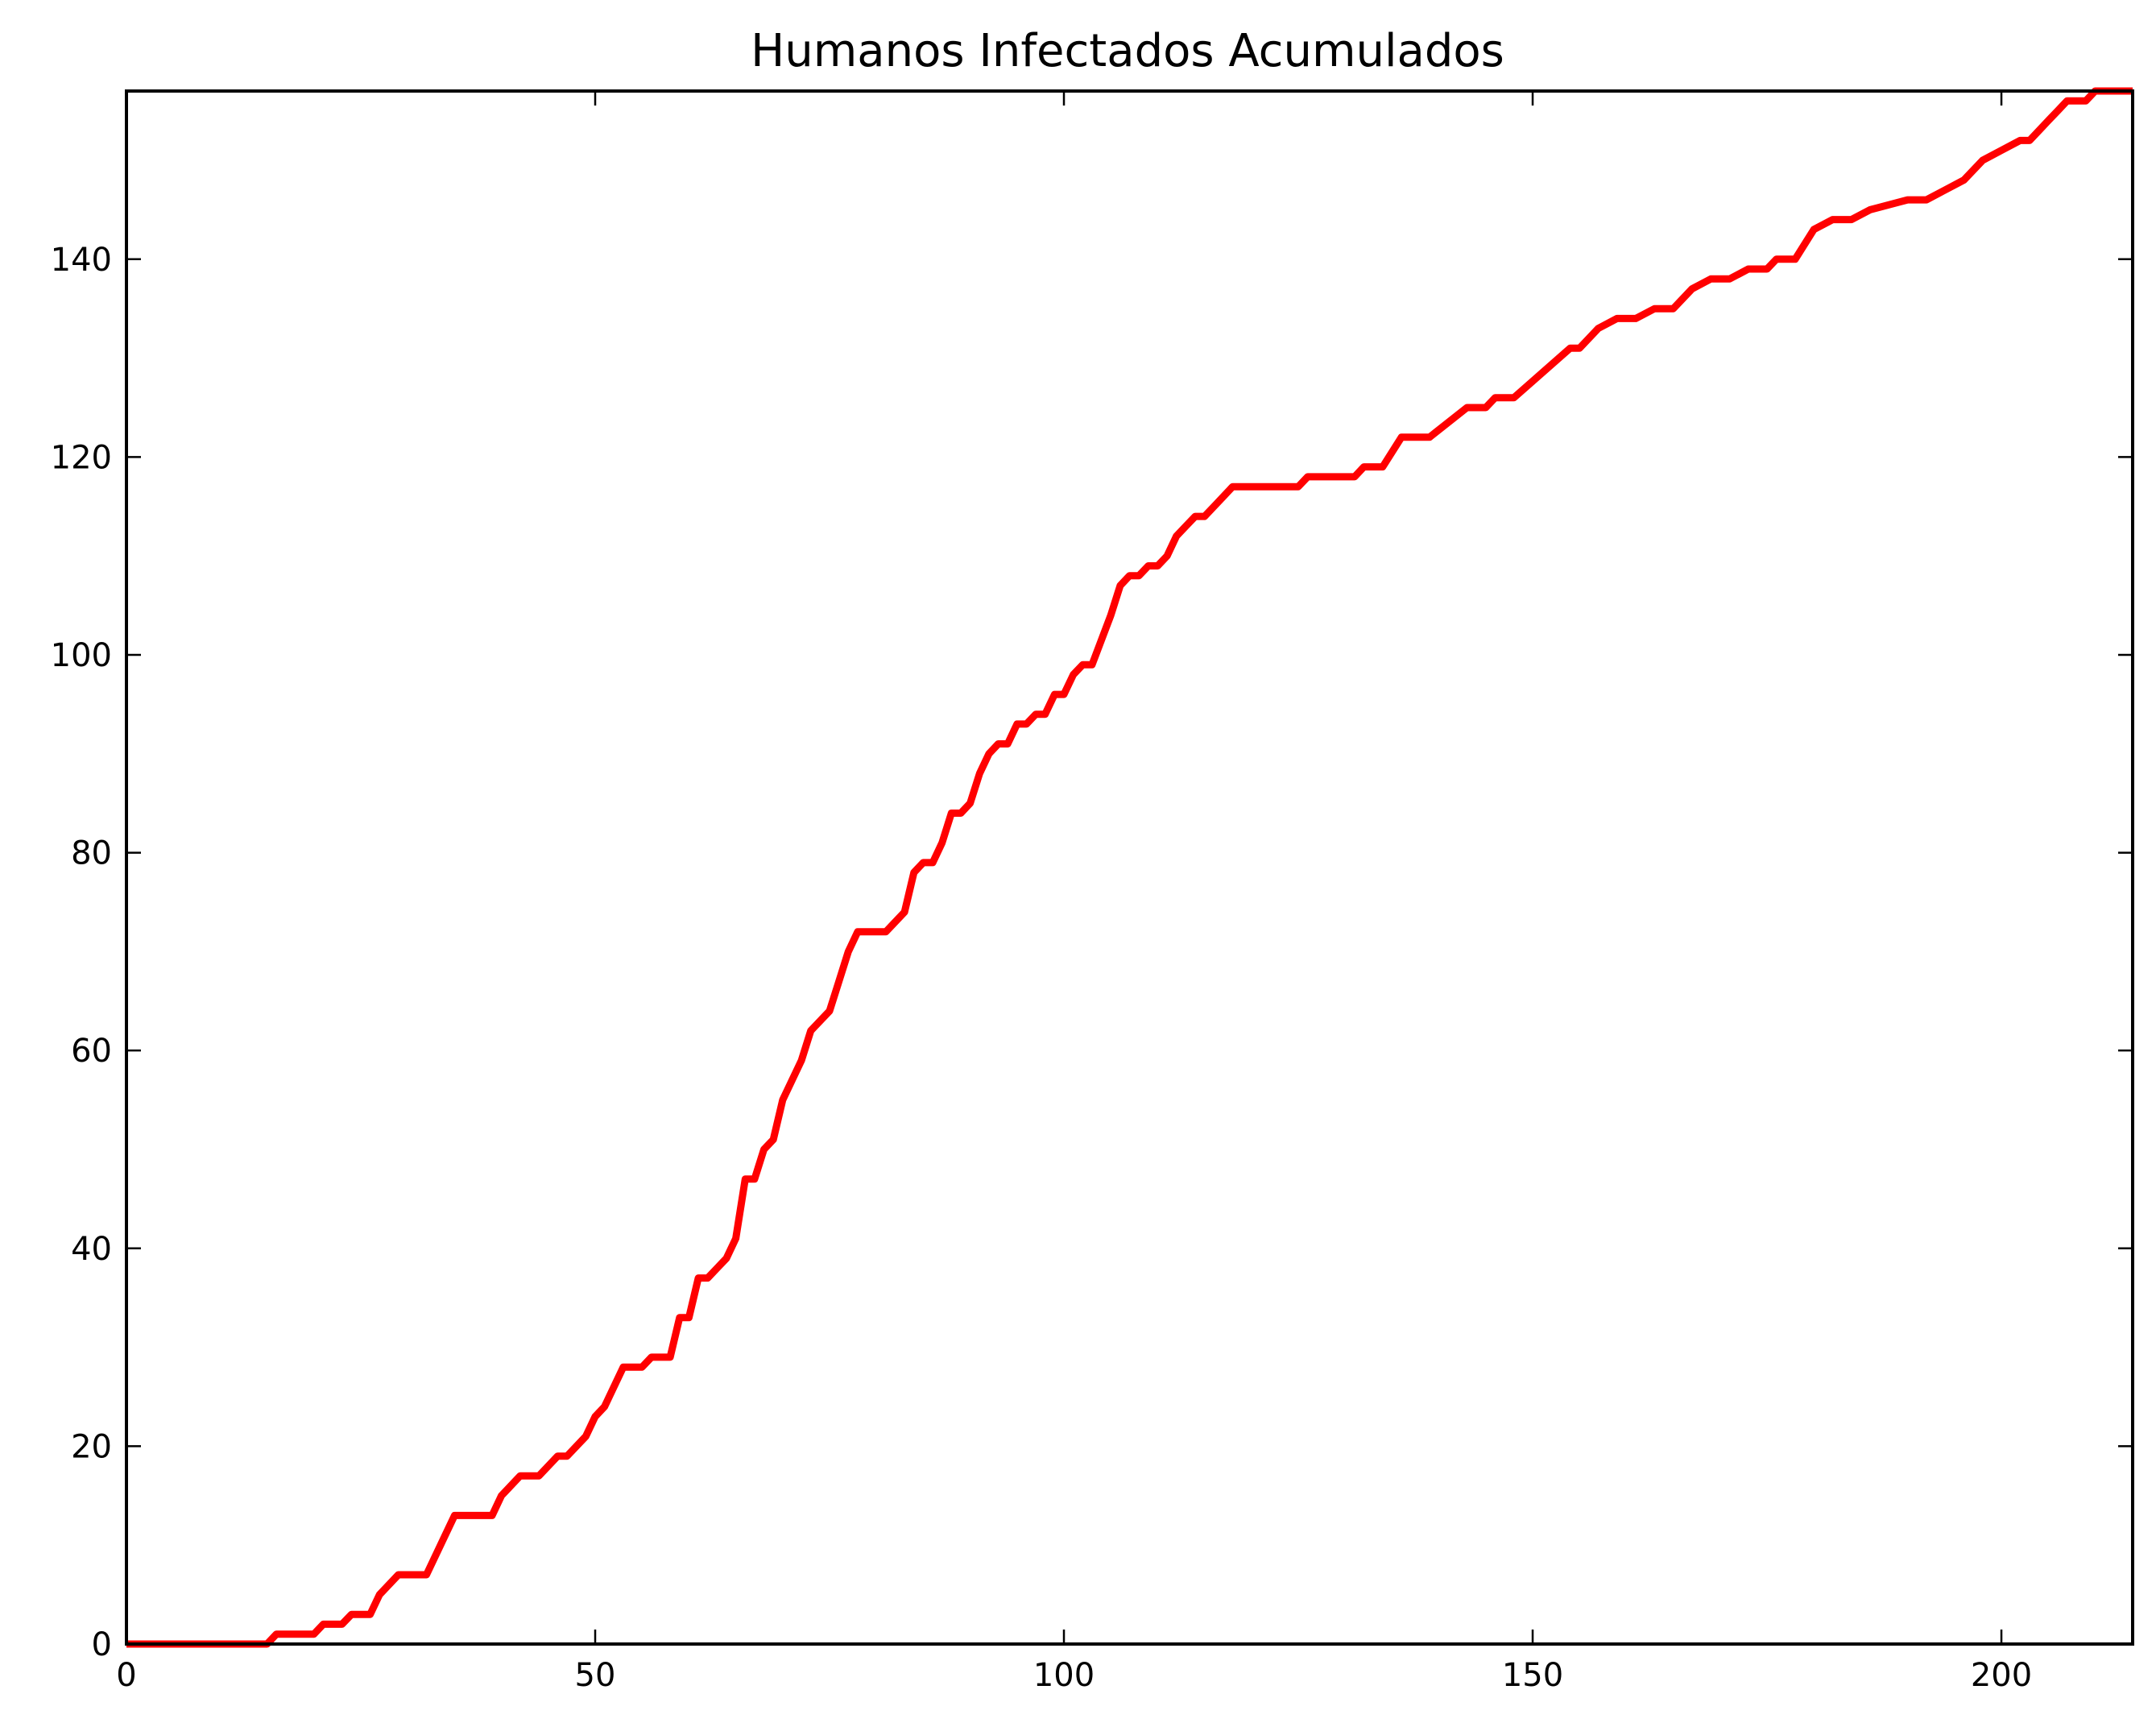 This screenshot has width=2156, height=1727. What do you see at coordinates (595, 1675) in the screenshot?
I see `x-tick-label: 50` at bounding box center [595, 1675].